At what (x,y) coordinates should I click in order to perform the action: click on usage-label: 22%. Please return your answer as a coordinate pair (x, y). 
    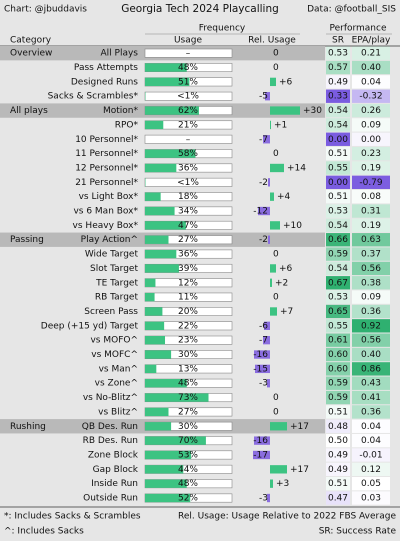
    Looking at the image, I should click on (188, 326).